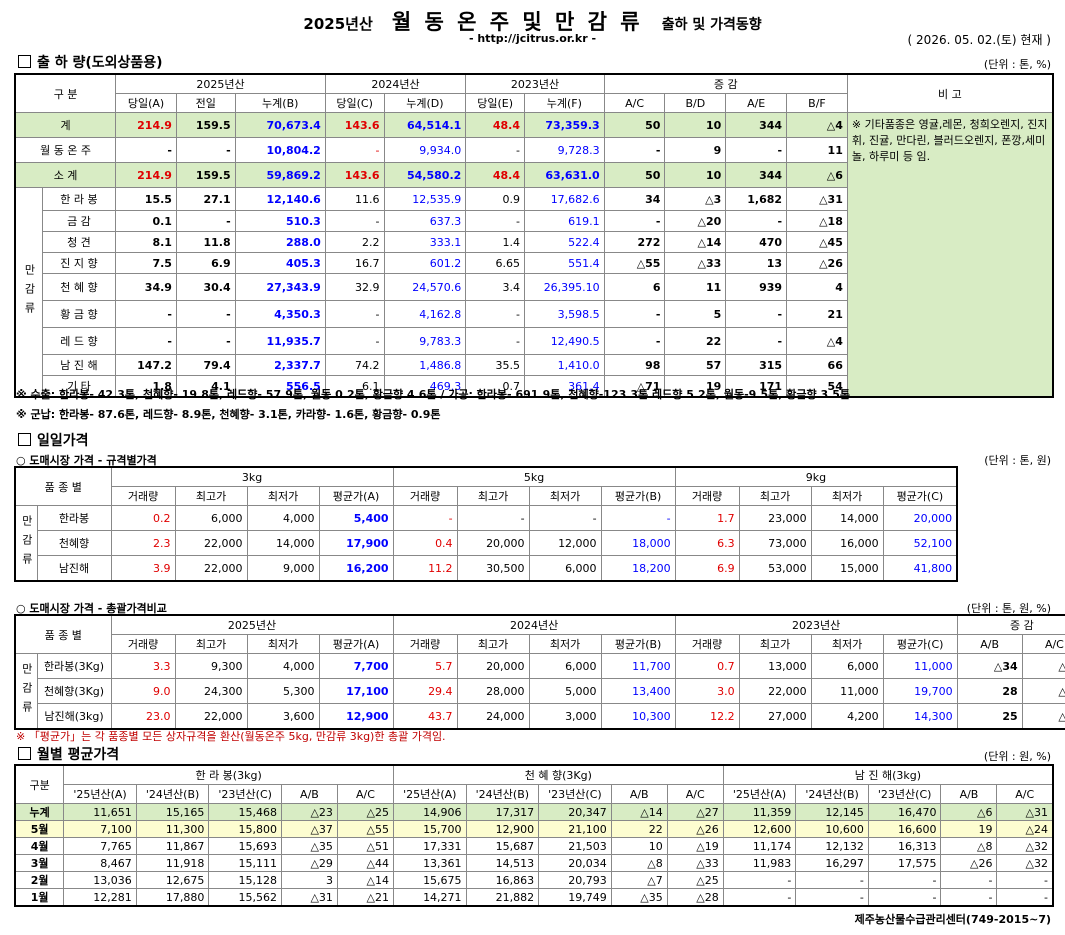 Image resolution: width=1065 pixels, height=935 pixels. I want to click on column-header: B/D, so click(695, 103).